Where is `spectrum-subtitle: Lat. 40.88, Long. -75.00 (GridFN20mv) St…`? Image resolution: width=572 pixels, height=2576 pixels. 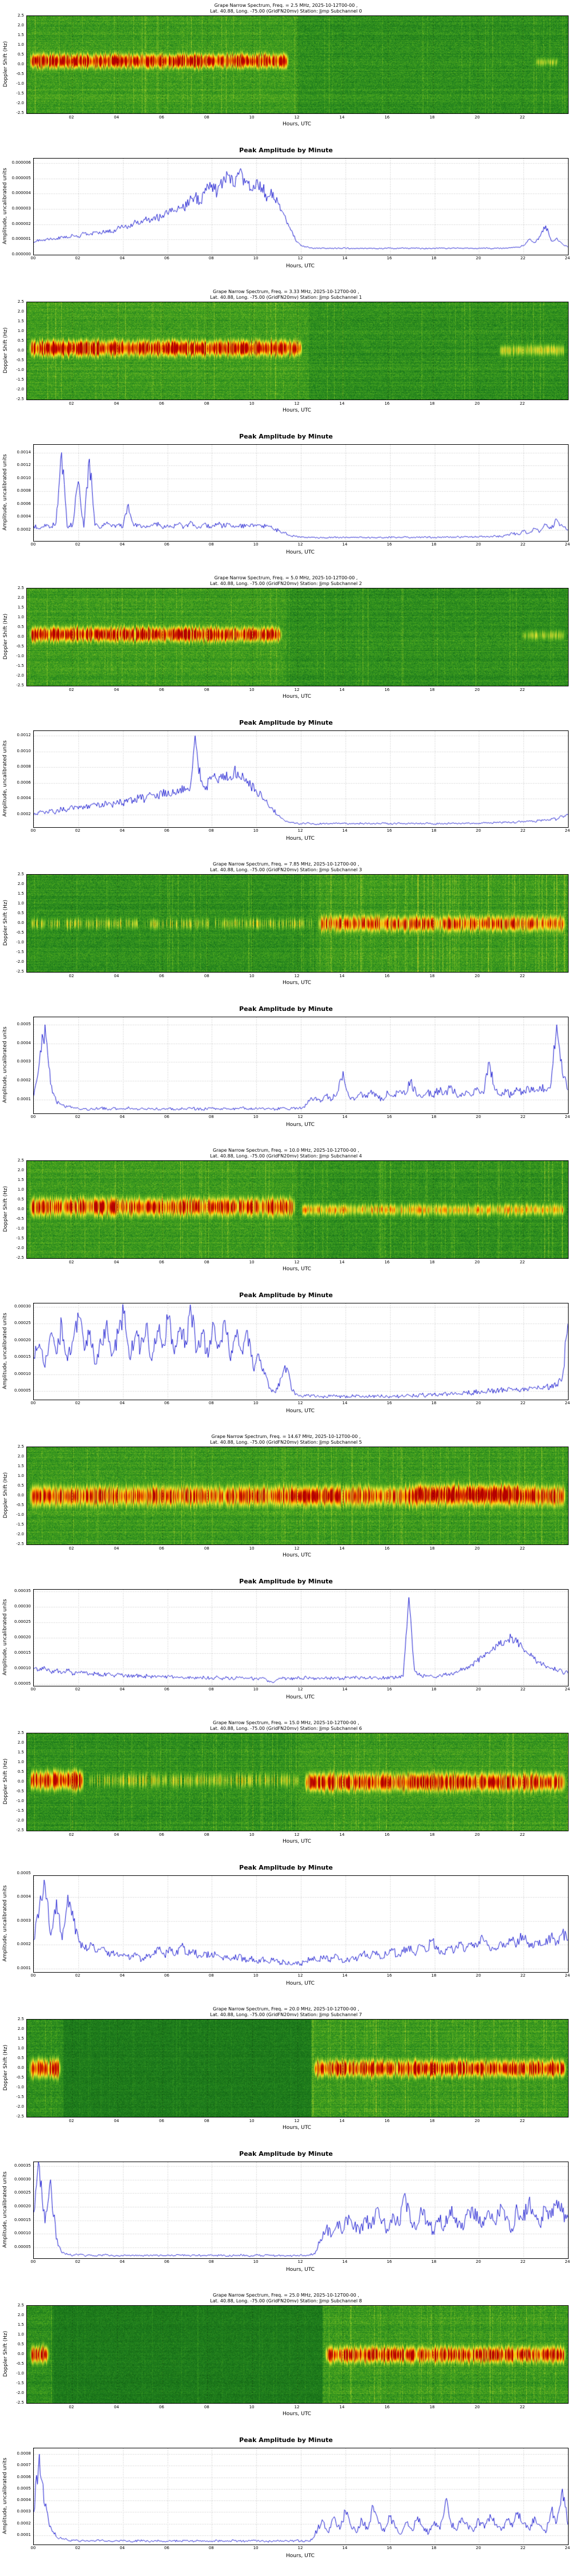
spectrum-subtitle: Lat. 40.88, Long. -75.00 (GridFN20mv) St… is located at coordinates (286, 297).